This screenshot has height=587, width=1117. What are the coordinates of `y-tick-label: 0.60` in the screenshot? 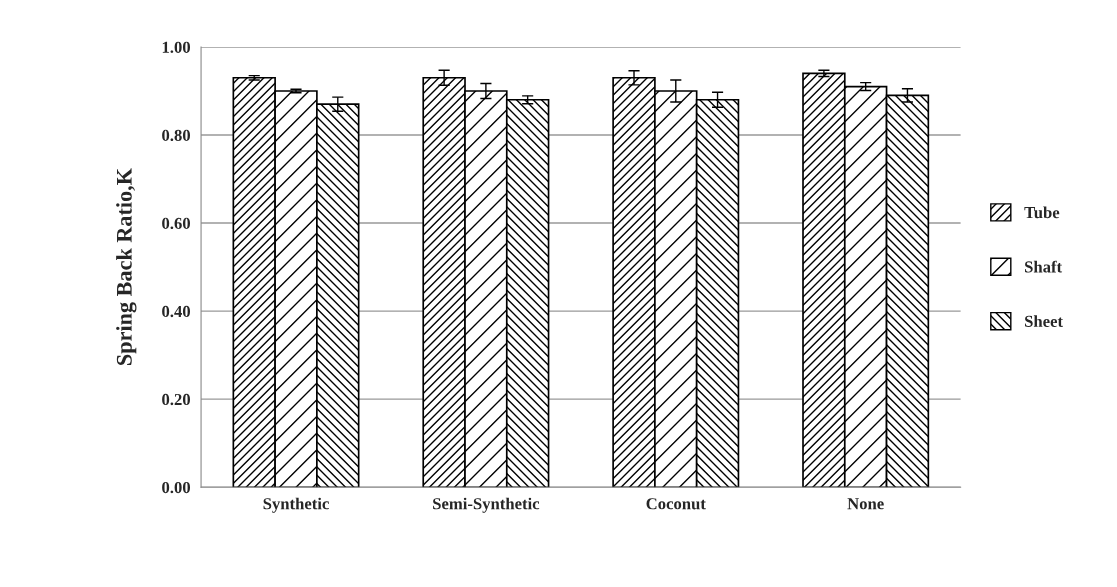 It's located at (176, 223).